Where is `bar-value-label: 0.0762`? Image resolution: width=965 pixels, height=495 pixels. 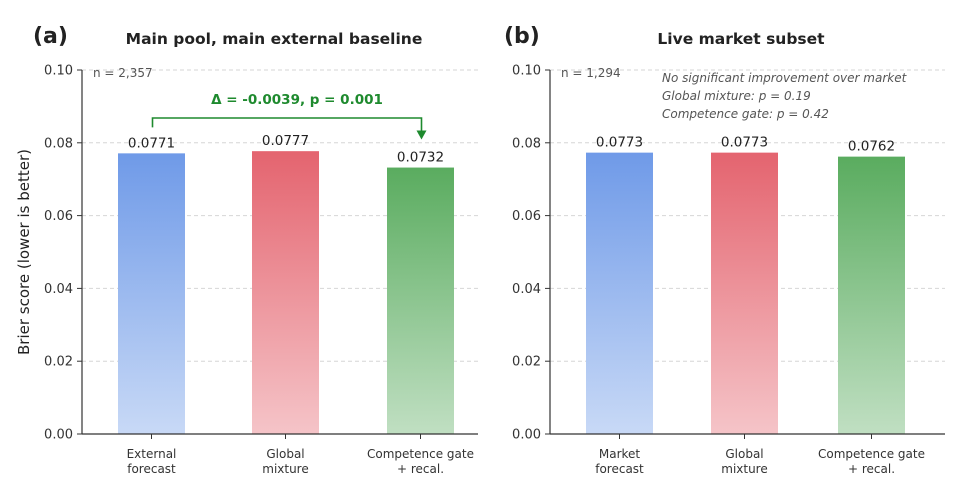 bar-value-label: 0.0762 is located at coordinates (871, 147).